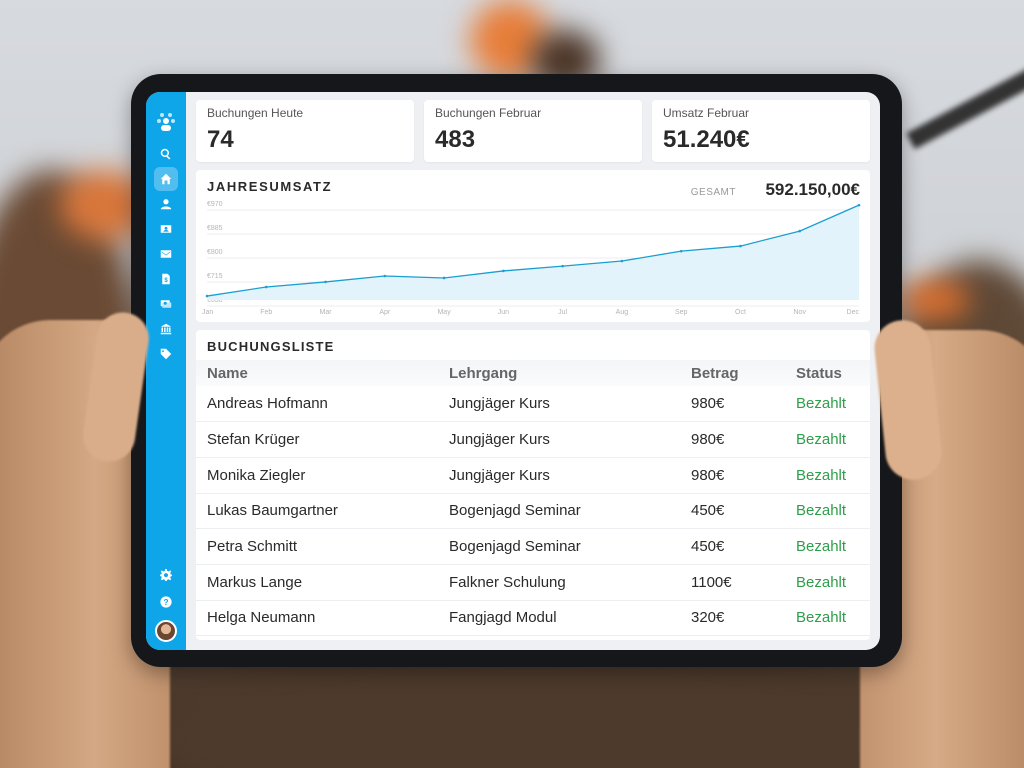 This screenshot has width=1024, height=768. Describe the element at coordinates (215, 204) in the screenshot. I see `y-tick-label: €970` at that location.